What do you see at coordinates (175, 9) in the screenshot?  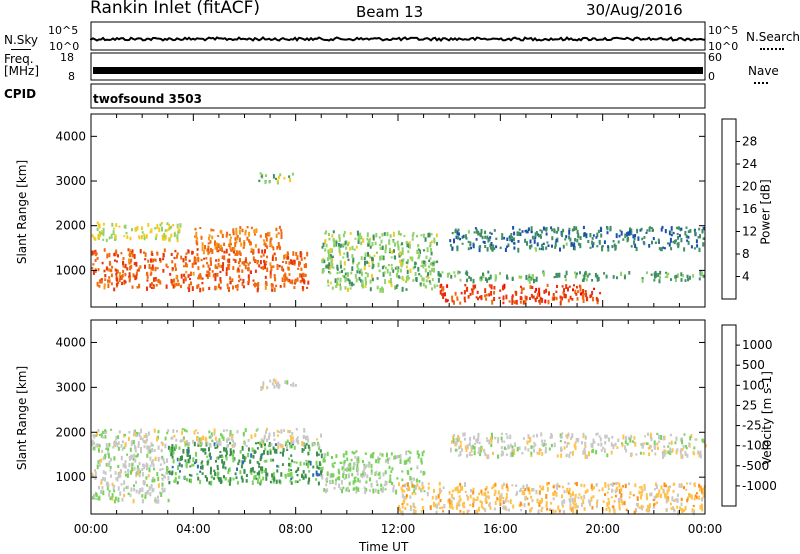 I see `station-title: Rankin Inlet (fitACF)` at bounding box center [175, 9].